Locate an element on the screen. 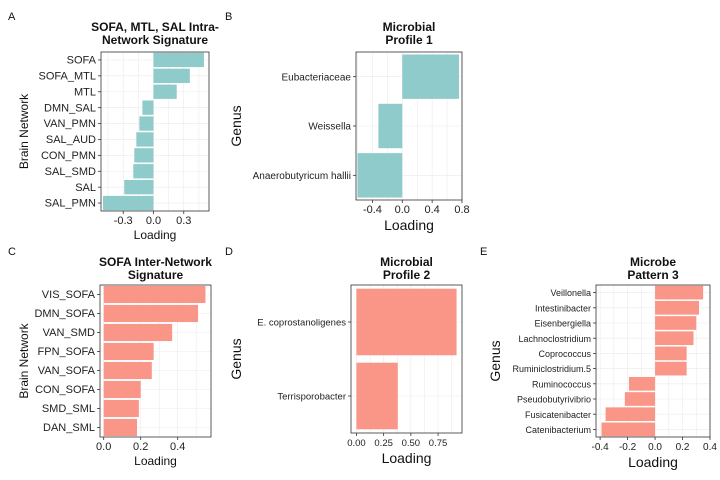  panel-title: Network Signature is located at coordinates (155, 40).